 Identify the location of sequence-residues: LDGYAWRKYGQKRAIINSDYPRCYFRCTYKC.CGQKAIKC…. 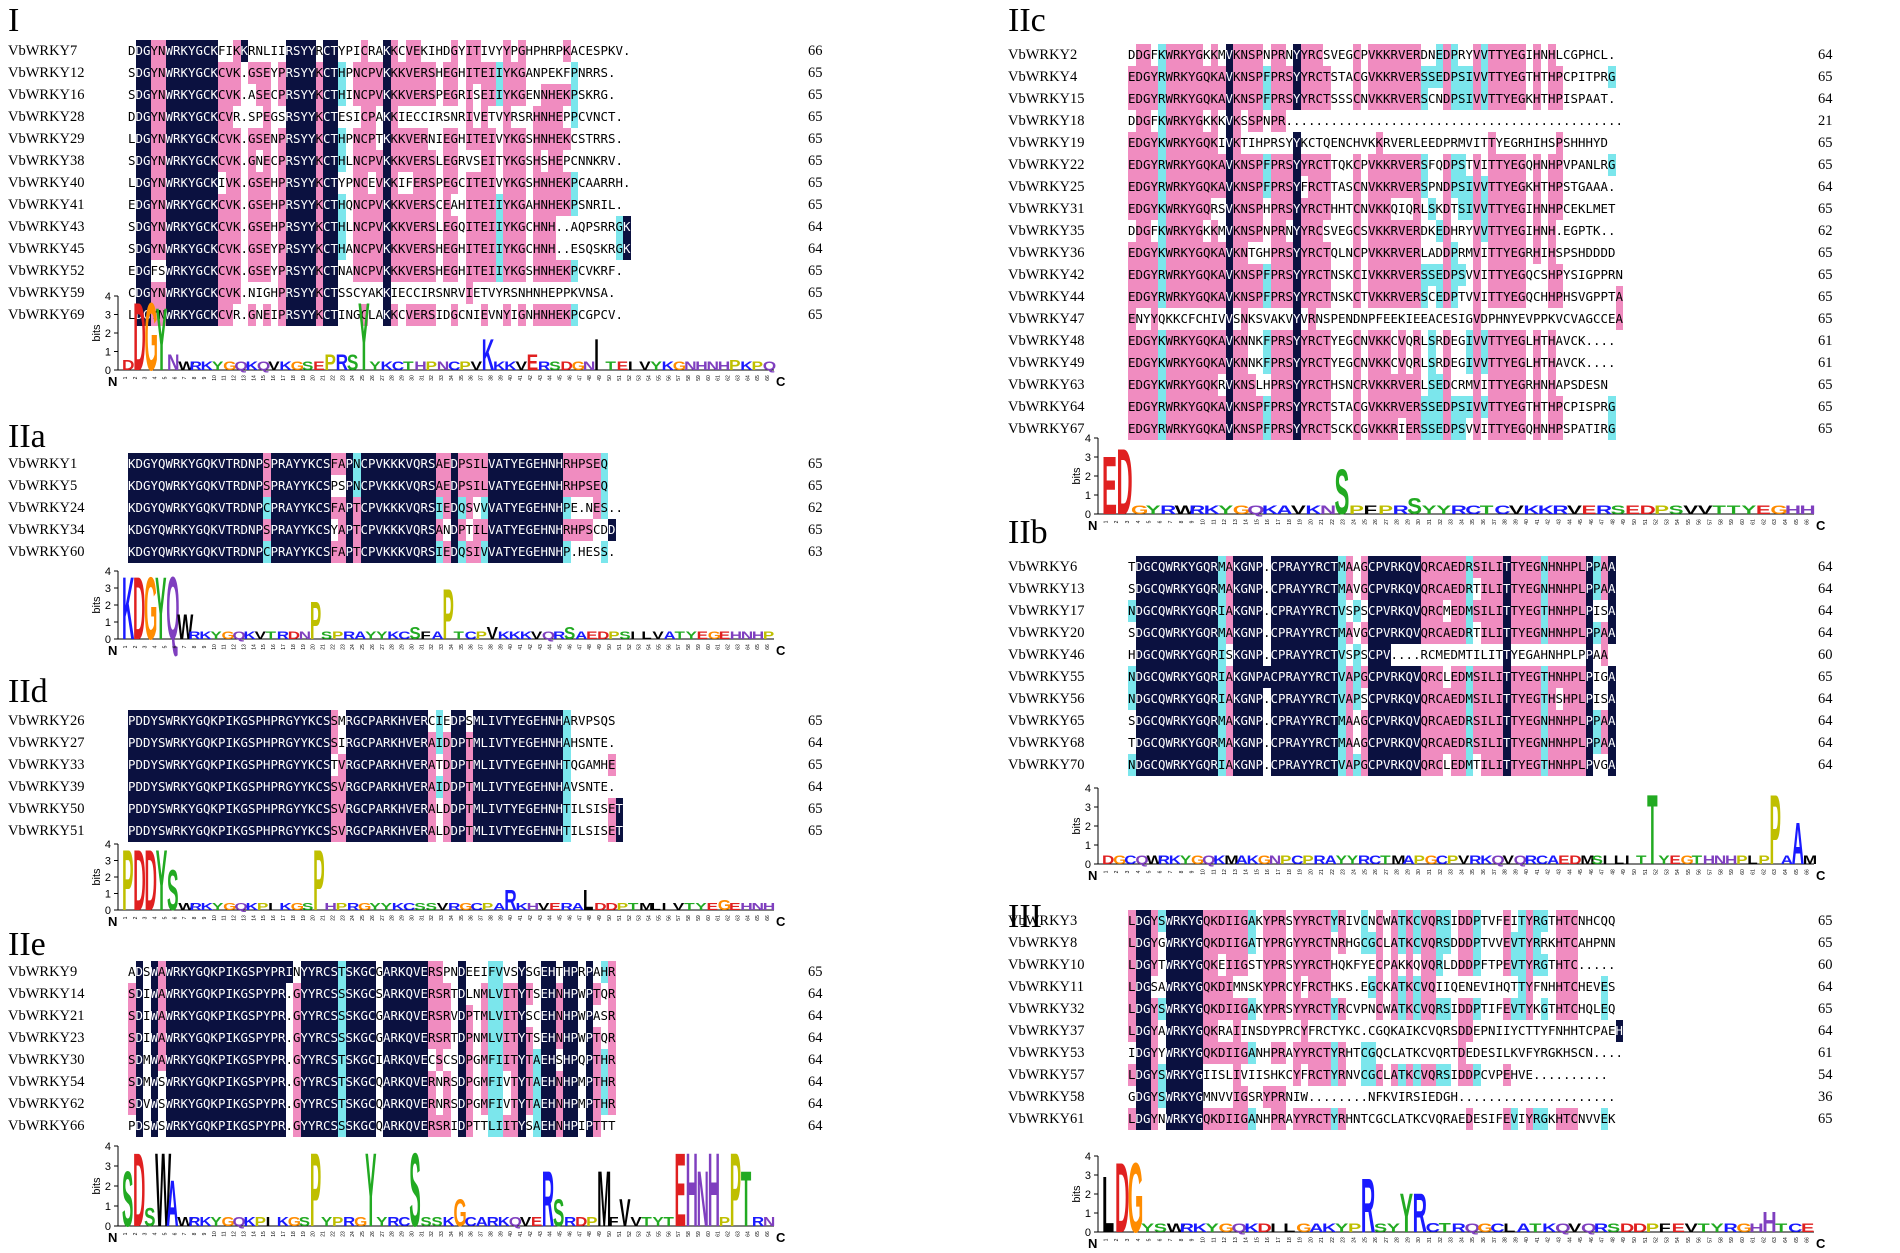
(1375, 1031).